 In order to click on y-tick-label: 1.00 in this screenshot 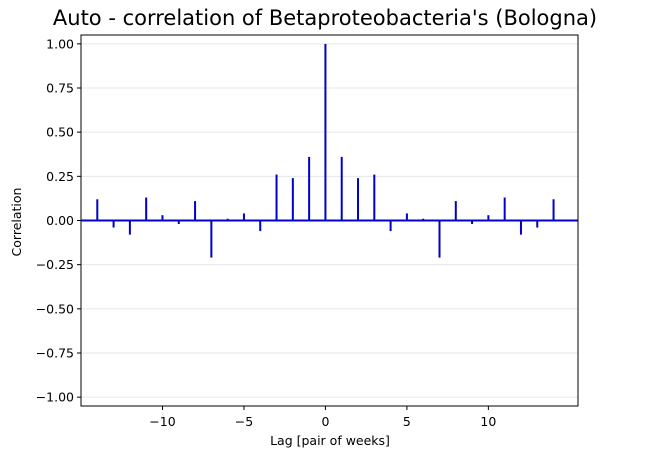, I will do `click(60, 43)`.